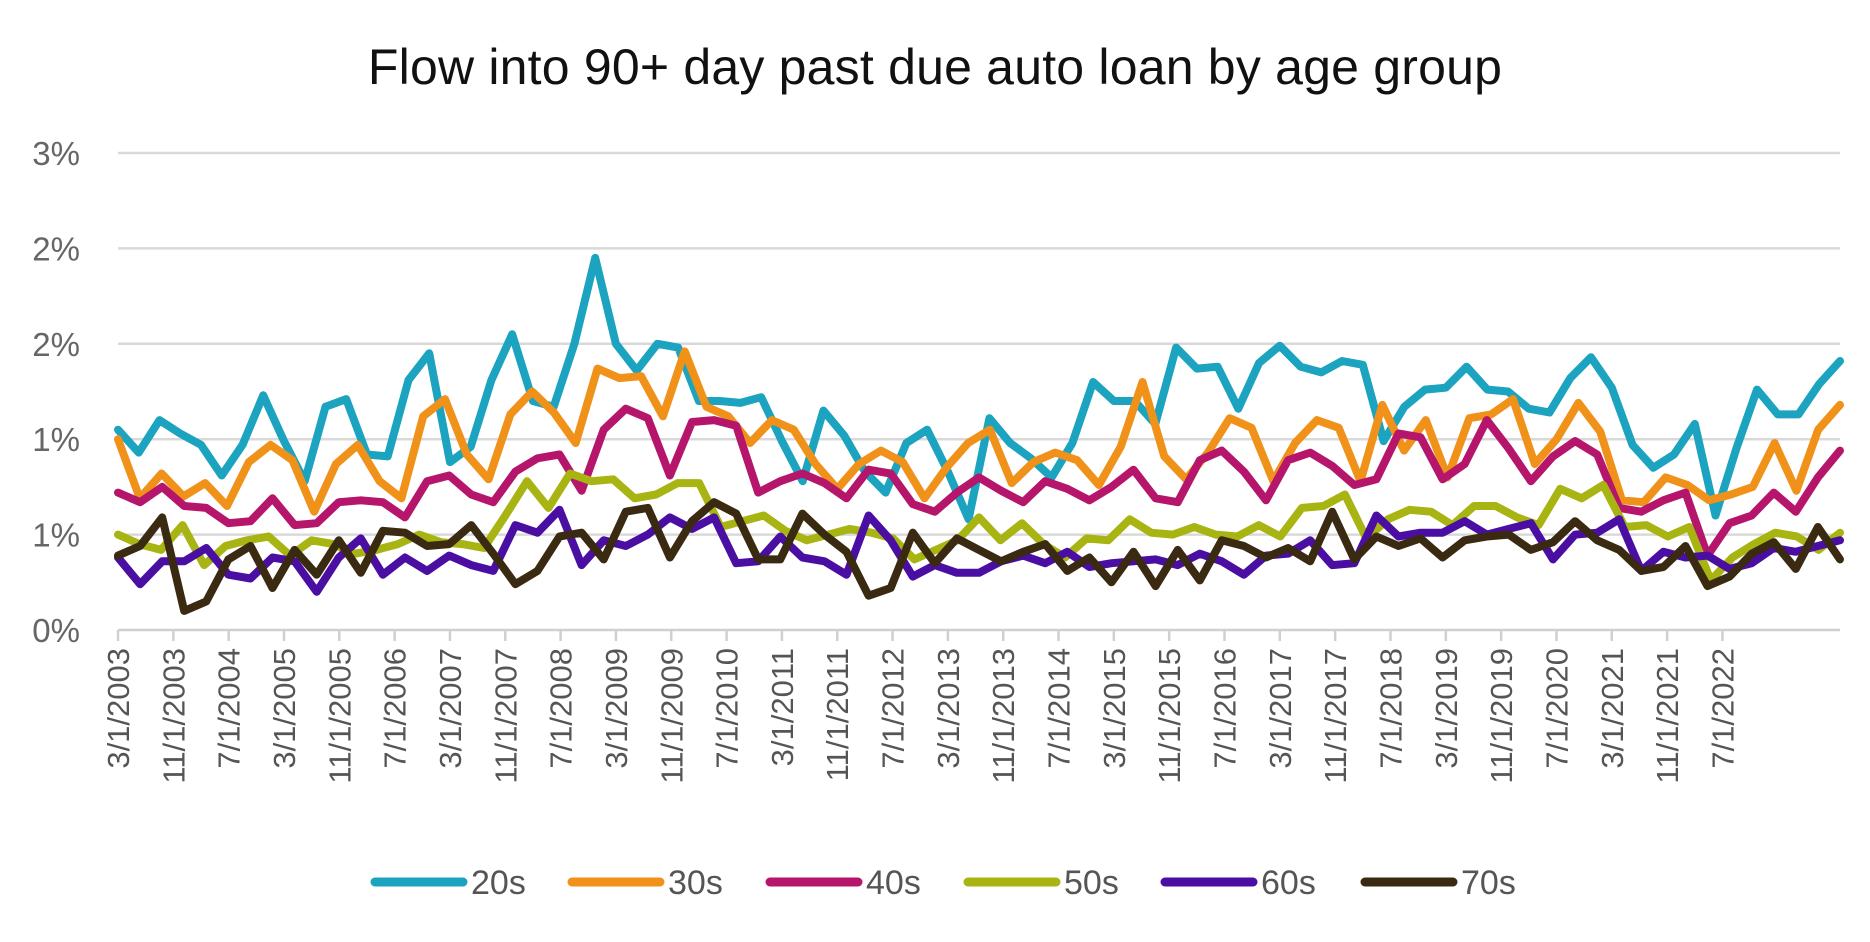 This screenshot has height=942, width=1870. Describe the element at coordinates (1225, 708) in the screenshot. I see `x-tick-label: 7/1/2016` at that location.